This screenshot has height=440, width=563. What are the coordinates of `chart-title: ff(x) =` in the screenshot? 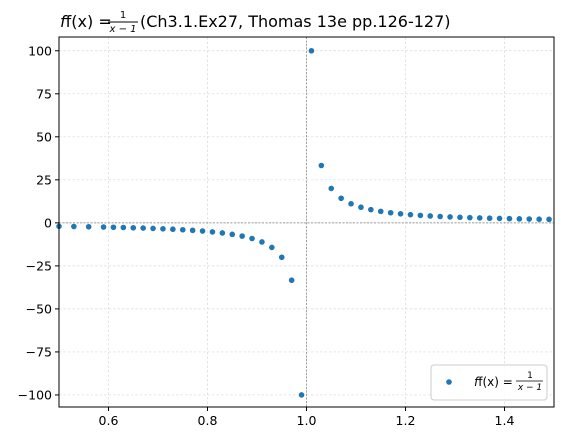 It's located at (86, 21).